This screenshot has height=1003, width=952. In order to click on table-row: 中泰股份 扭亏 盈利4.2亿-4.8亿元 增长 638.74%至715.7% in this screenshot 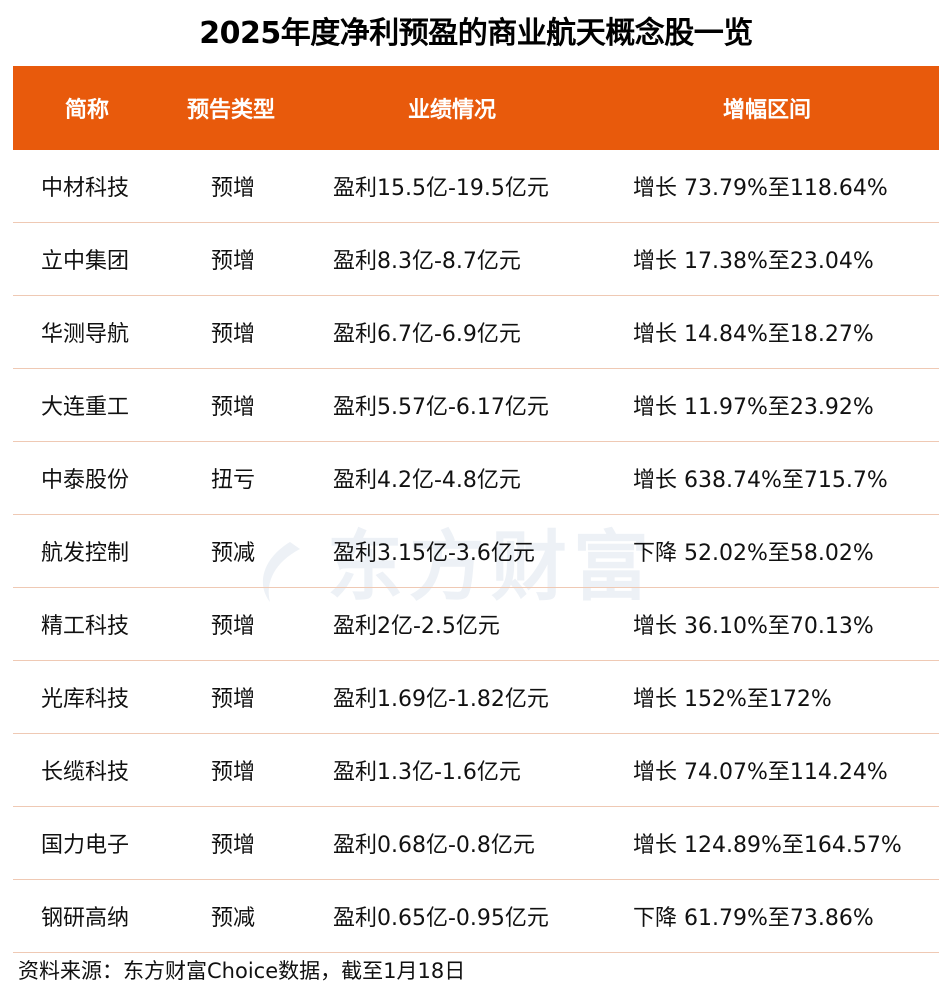, I will do `click(476, 478)`.